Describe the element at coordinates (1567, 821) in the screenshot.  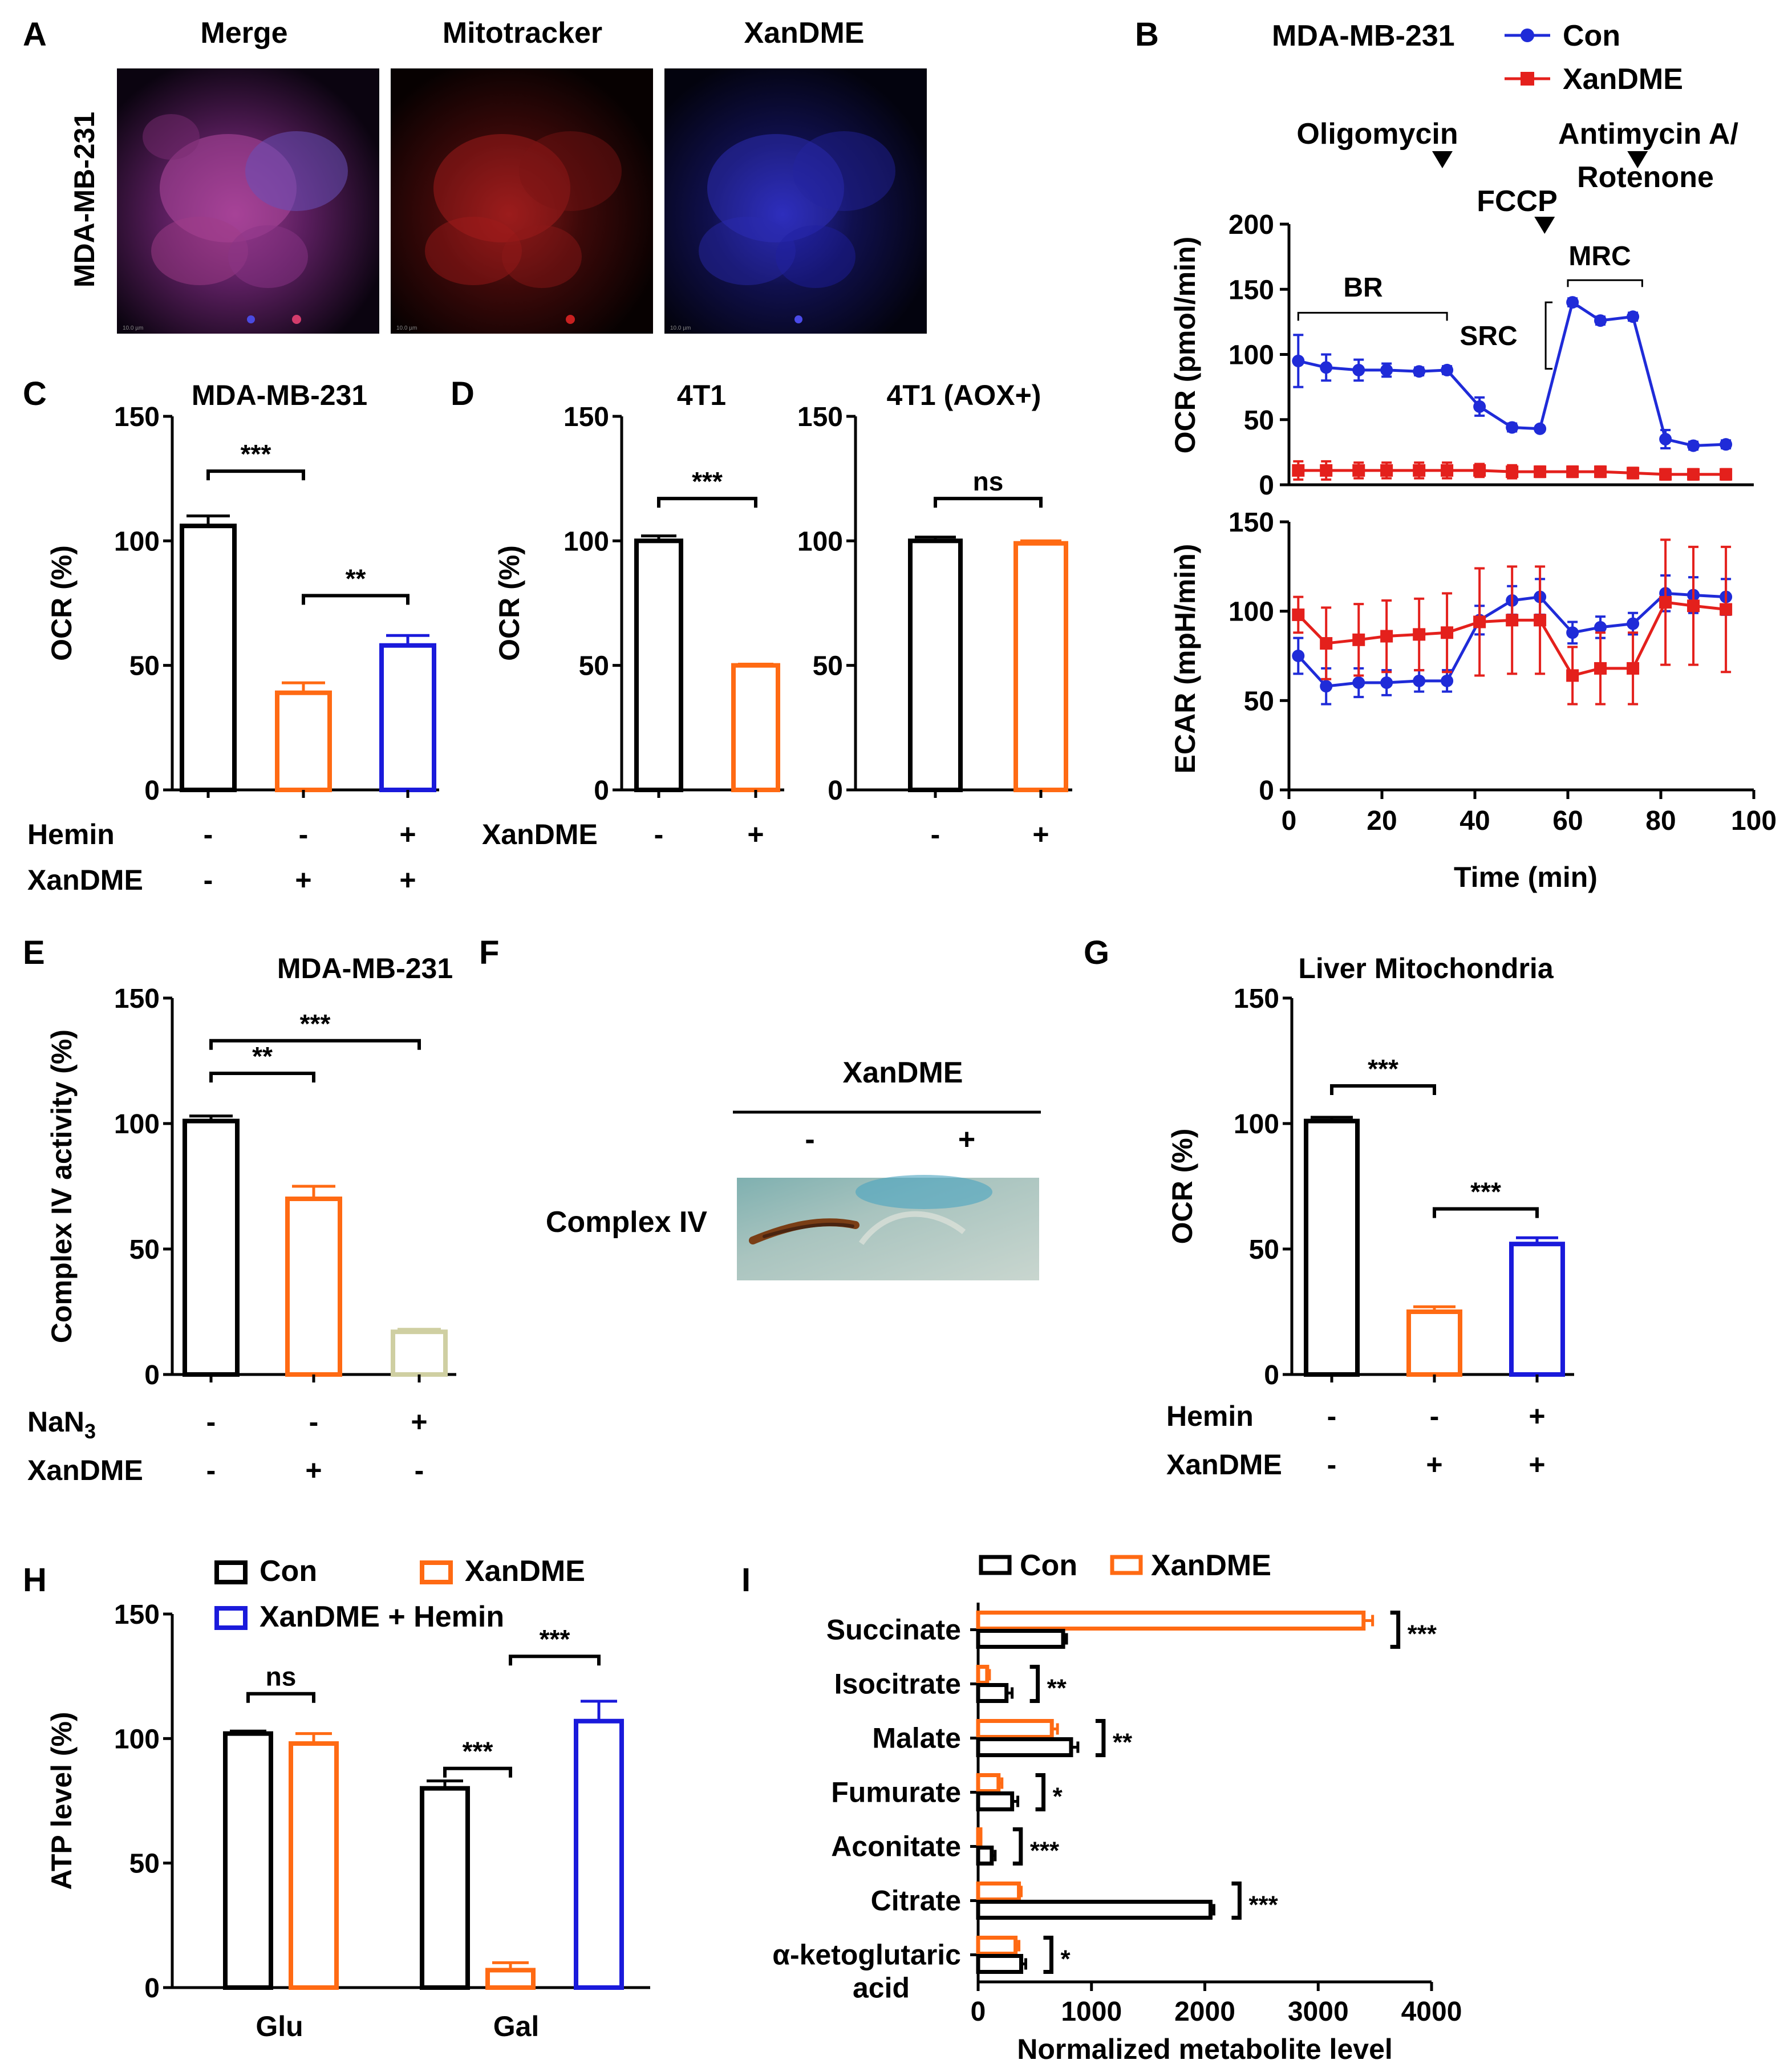
I see `x-tick-label: 60` at that location.